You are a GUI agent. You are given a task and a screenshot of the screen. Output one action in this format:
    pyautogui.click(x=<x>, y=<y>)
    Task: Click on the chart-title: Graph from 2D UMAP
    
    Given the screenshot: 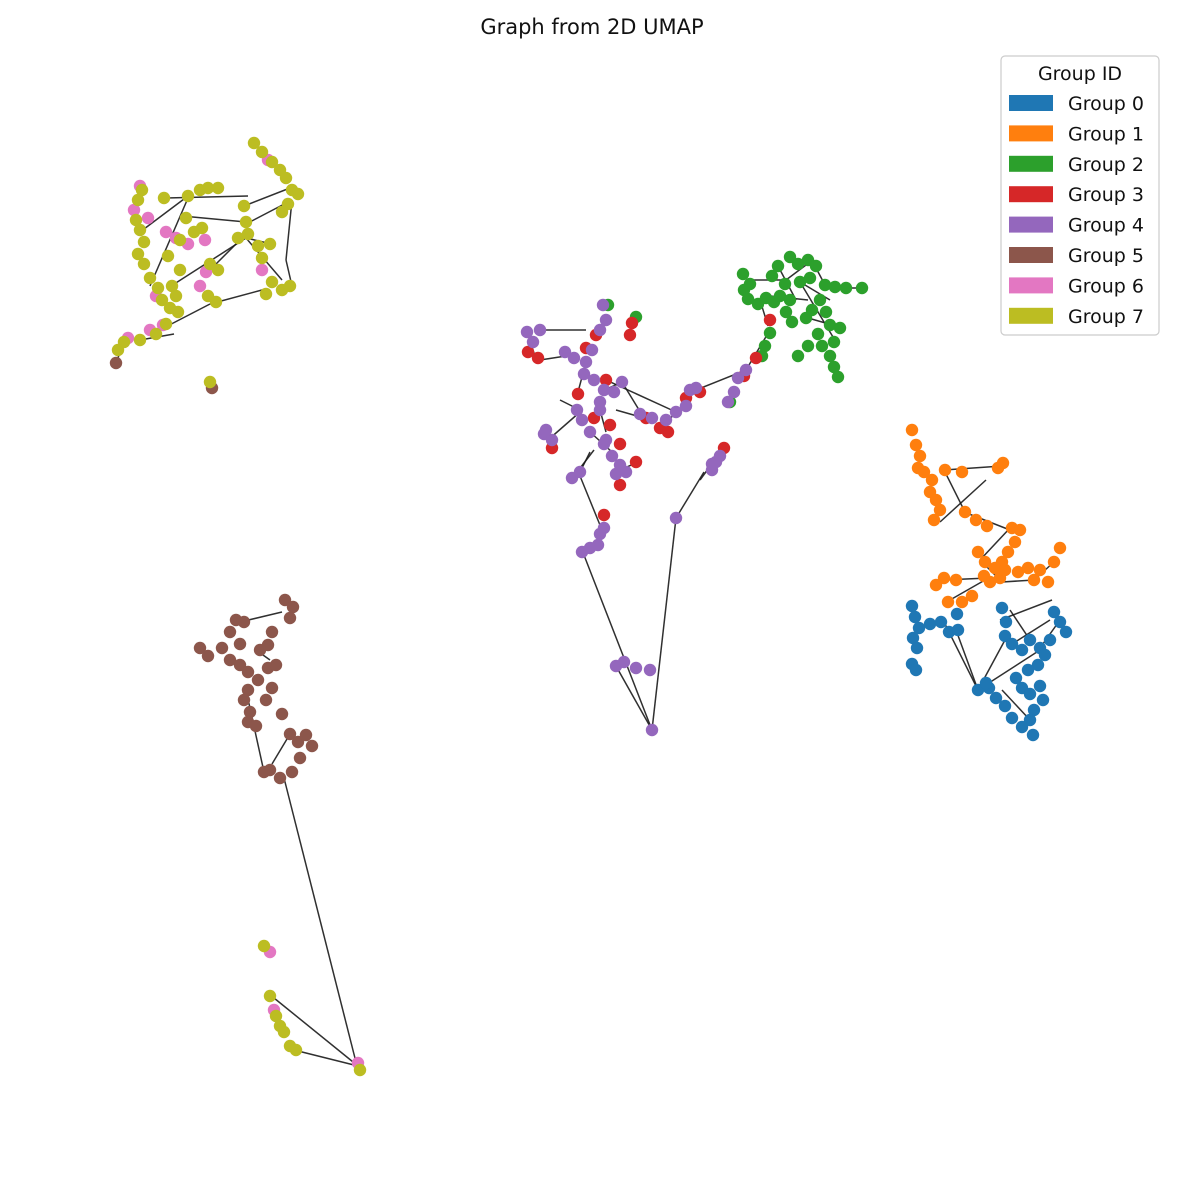 What is the action you would take?
    pyautogui.click(x=591, y=27)
    